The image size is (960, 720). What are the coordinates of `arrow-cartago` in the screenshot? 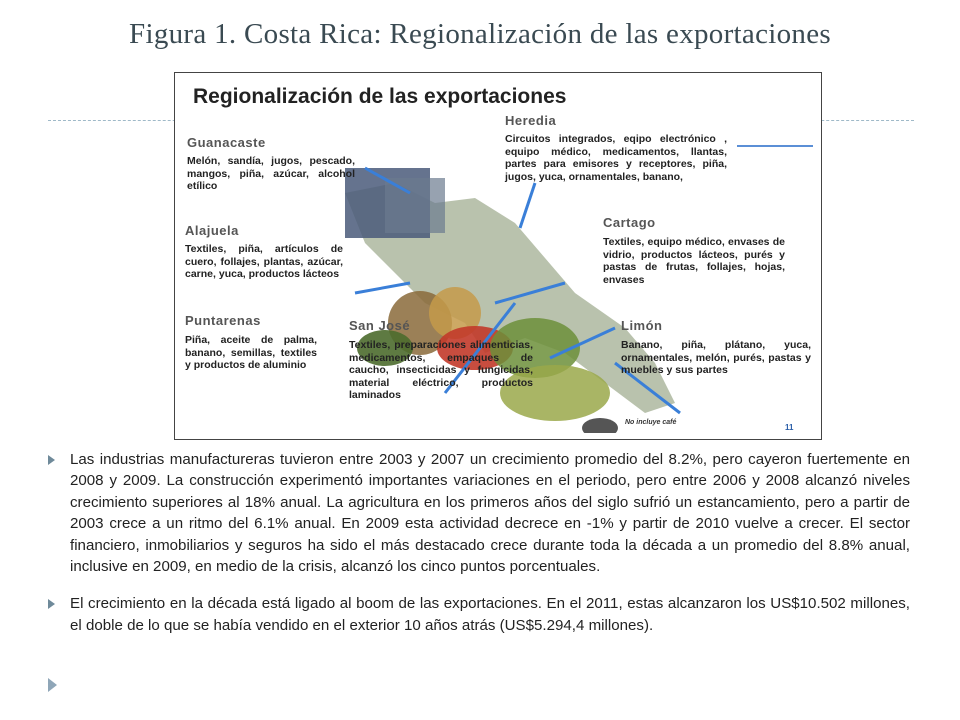 It's located at (582, 343).